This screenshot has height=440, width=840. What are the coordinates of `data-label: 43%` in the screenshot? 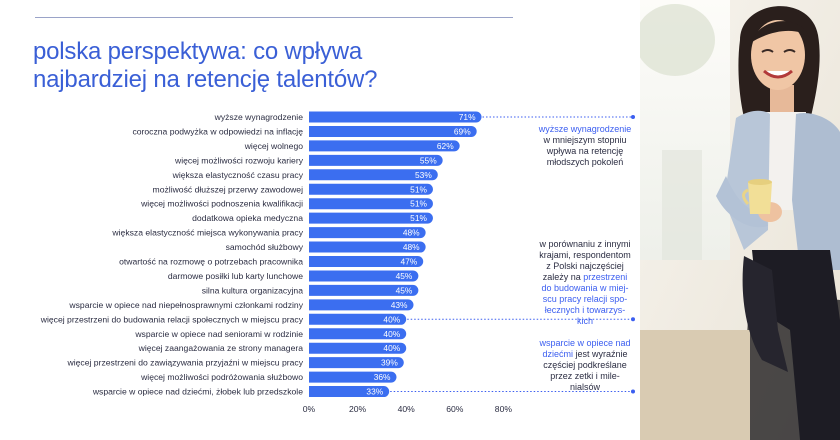 It's located at (399, 305).